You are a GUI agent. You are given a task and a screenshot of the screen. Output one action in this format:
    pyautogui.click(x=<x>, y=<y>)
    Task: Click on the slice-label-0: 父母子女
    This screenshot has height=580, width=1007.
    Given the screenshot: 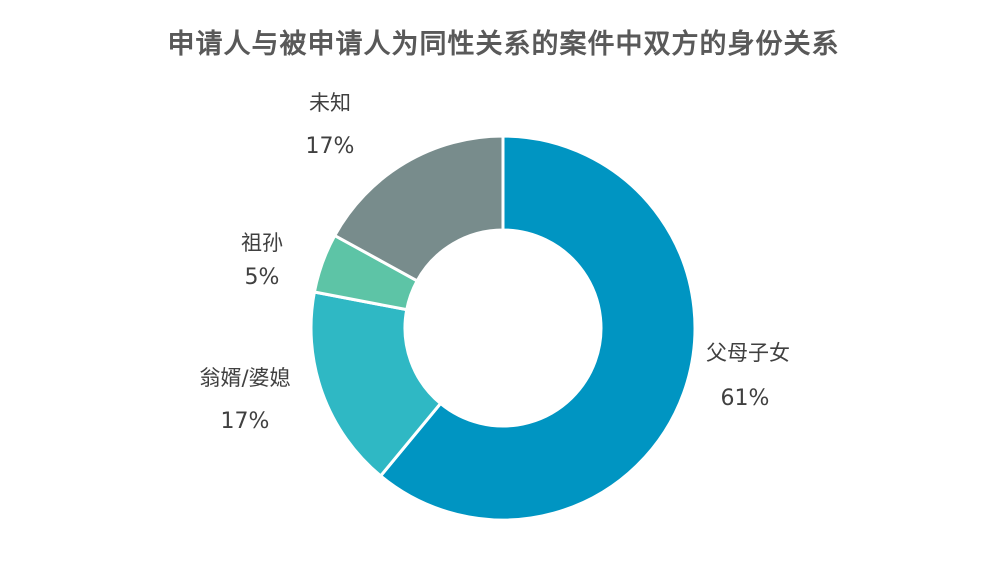 What is the action you would take?
    pyautogui.click(x=748, y=353)
    